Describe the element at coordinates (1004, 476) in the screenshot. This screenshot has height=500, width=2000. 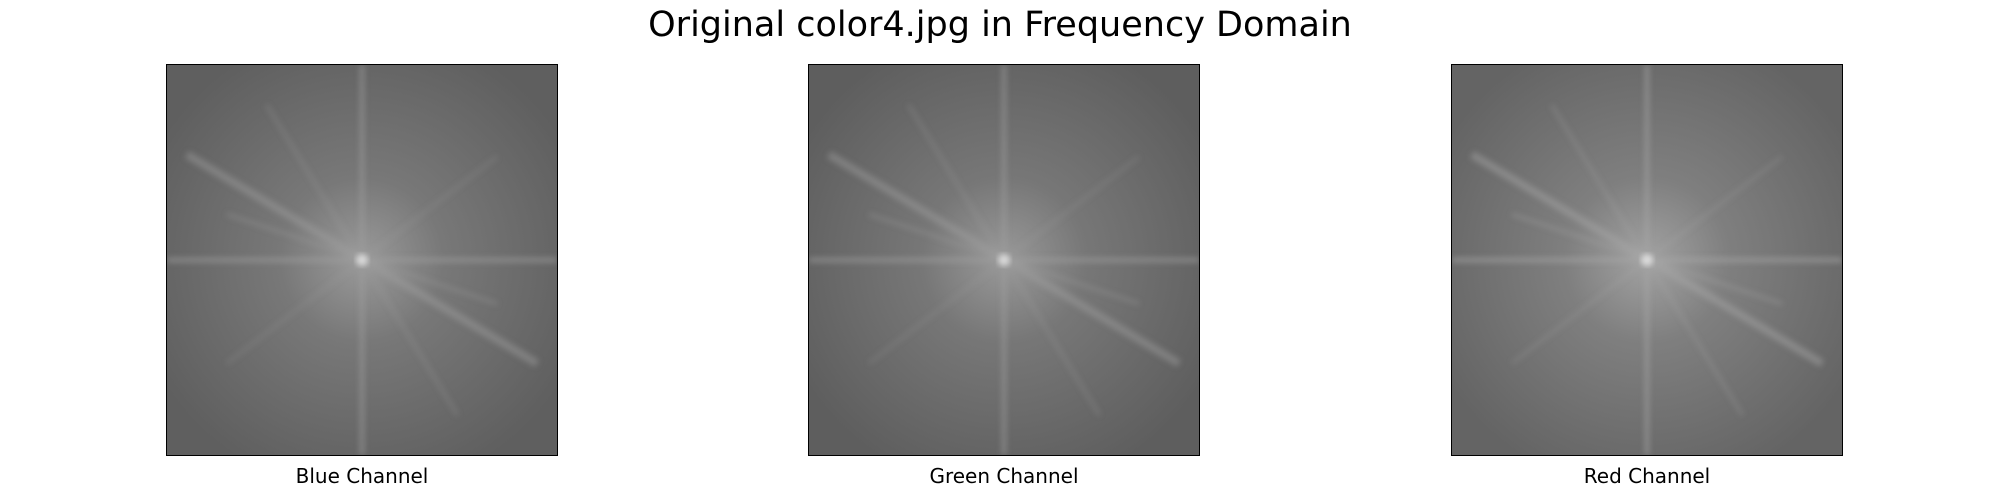
I see `green-channel-label: Green Channel` at that location.